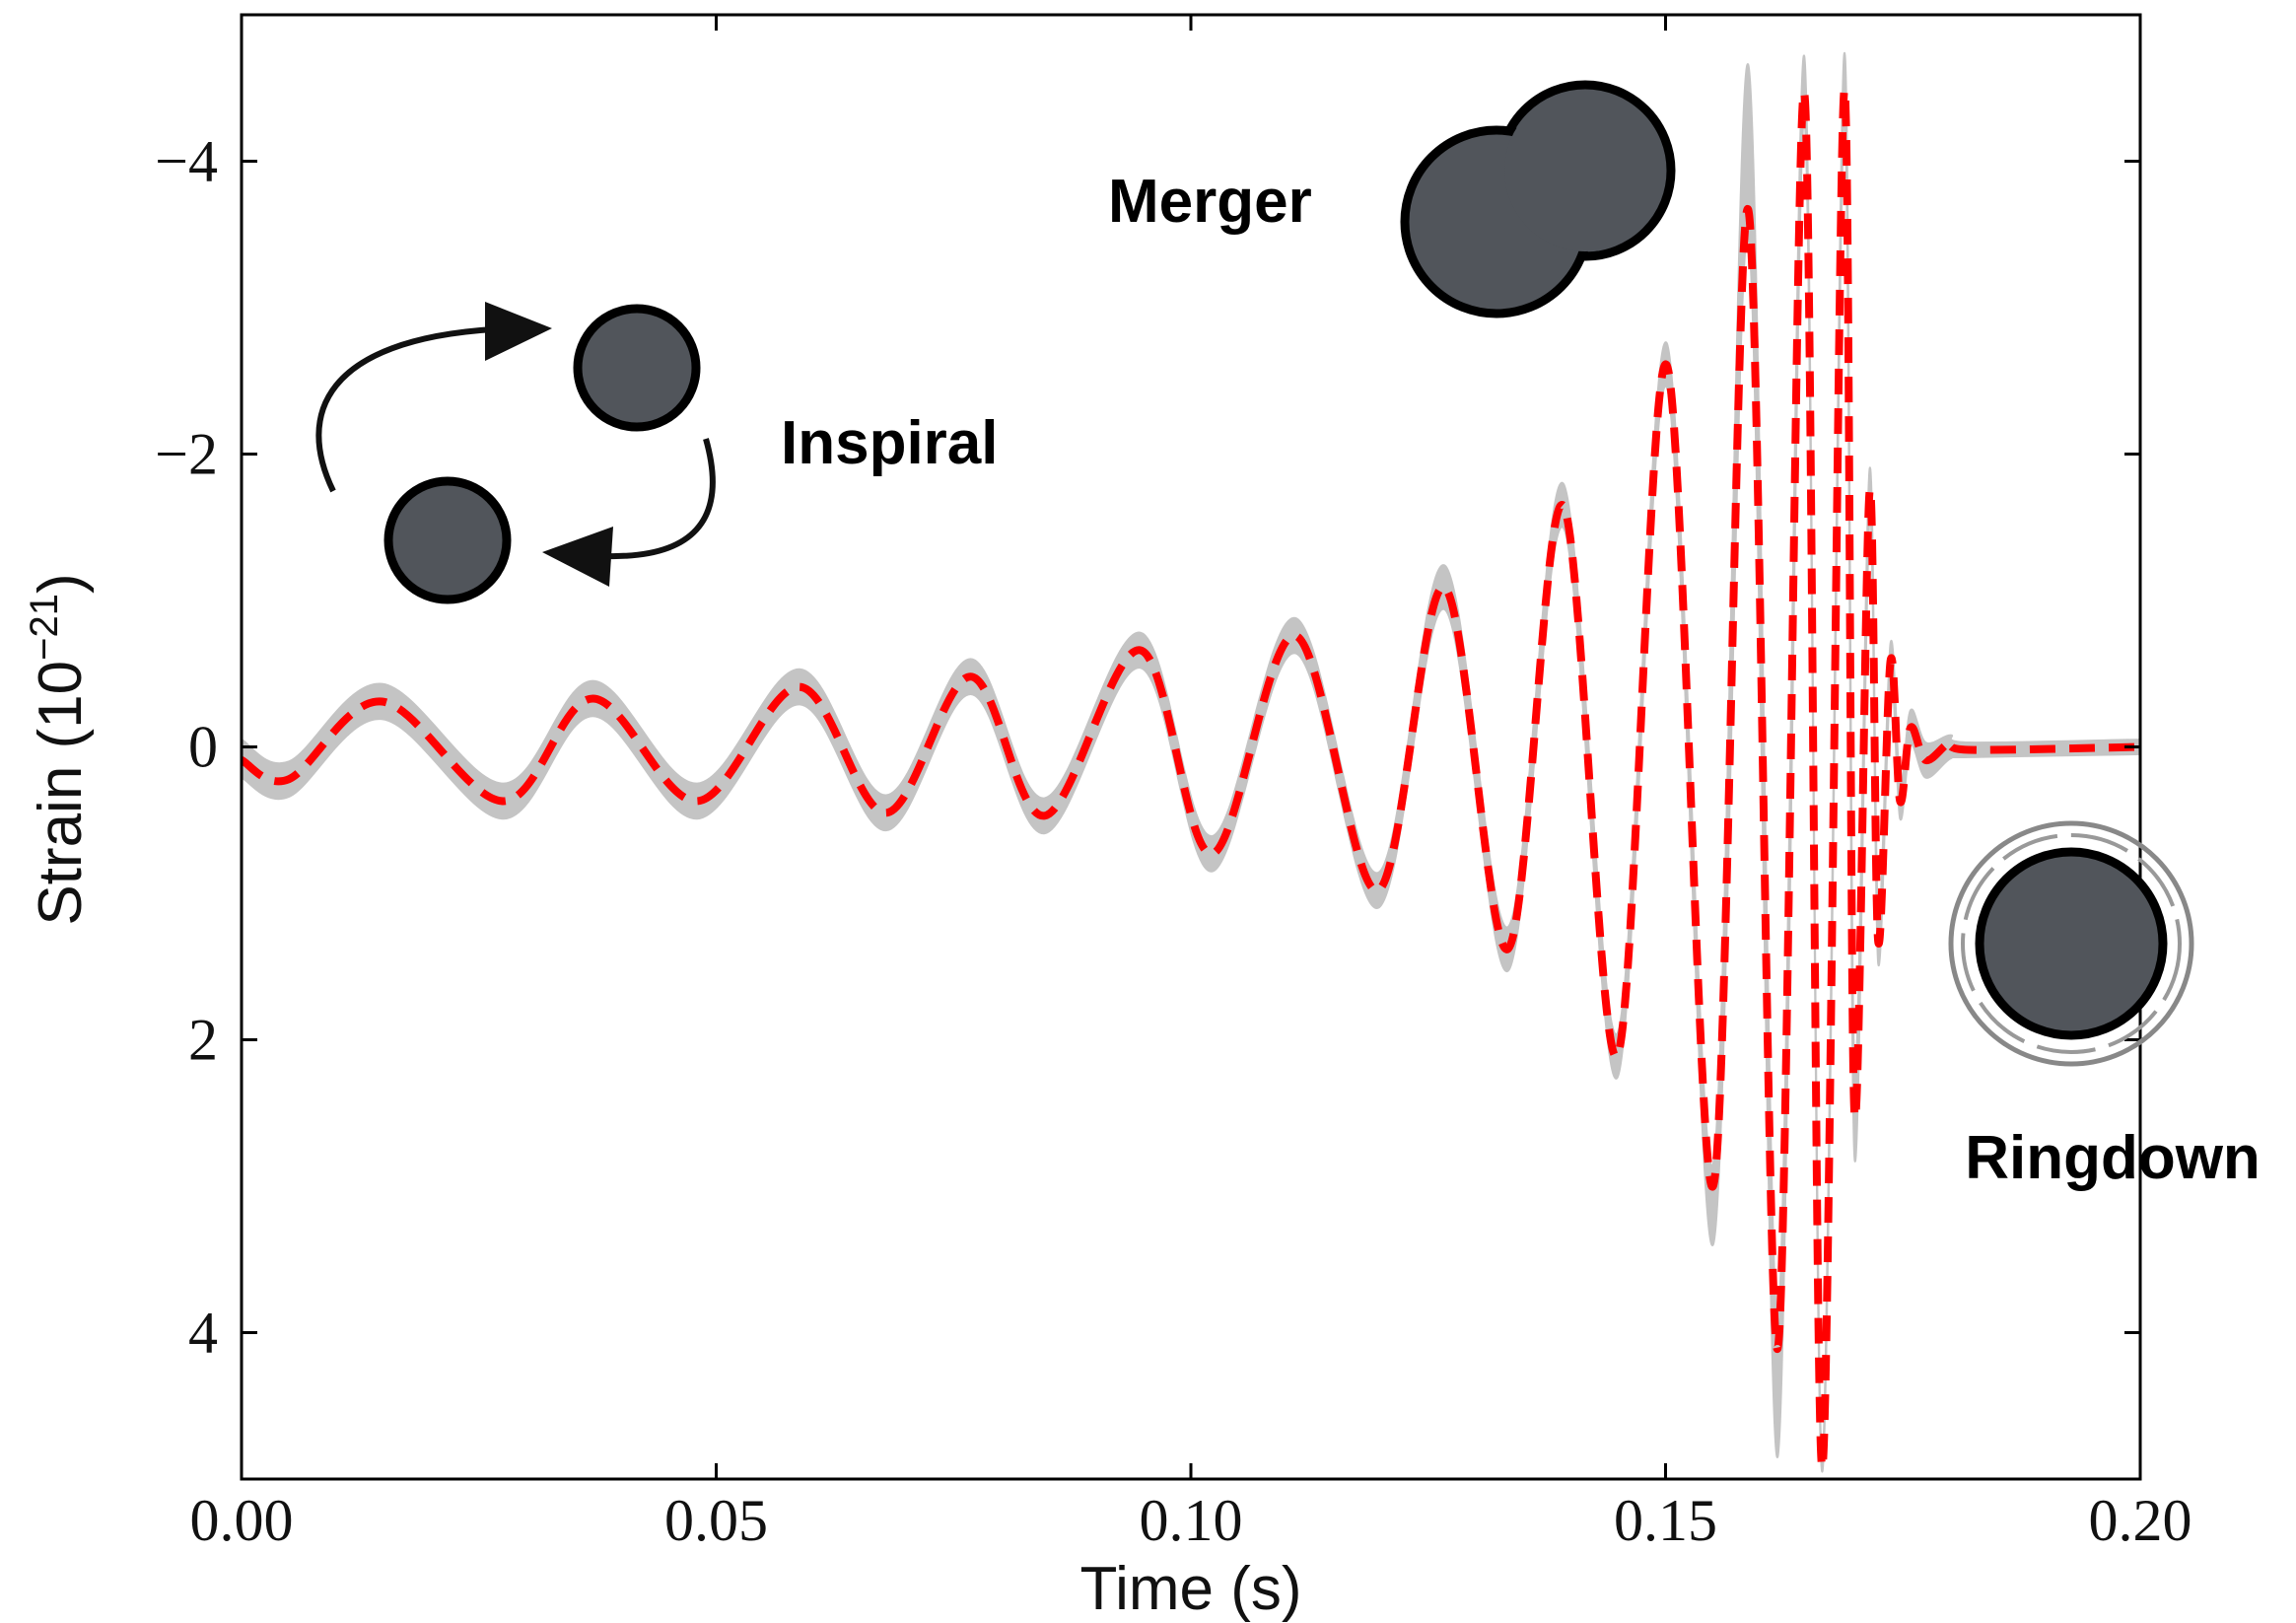 The height and width of the screenshot is (1623, 2296). What do you see at coordinates (1665, 1521) in the screenshot?
I see `x-tick-label: 0.15` at bounding box center [1665, 1521].